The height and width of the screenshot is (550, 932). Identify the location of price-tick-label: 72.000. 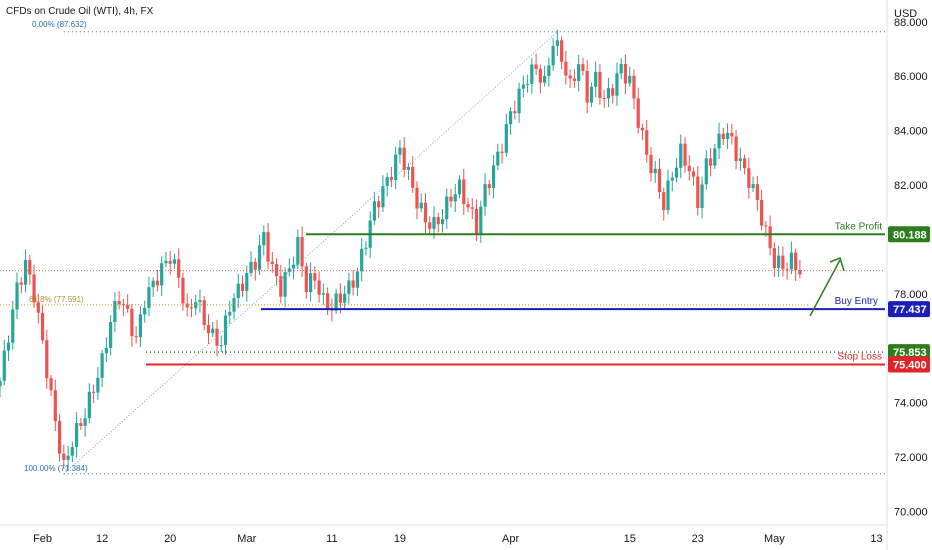
(911, 458).